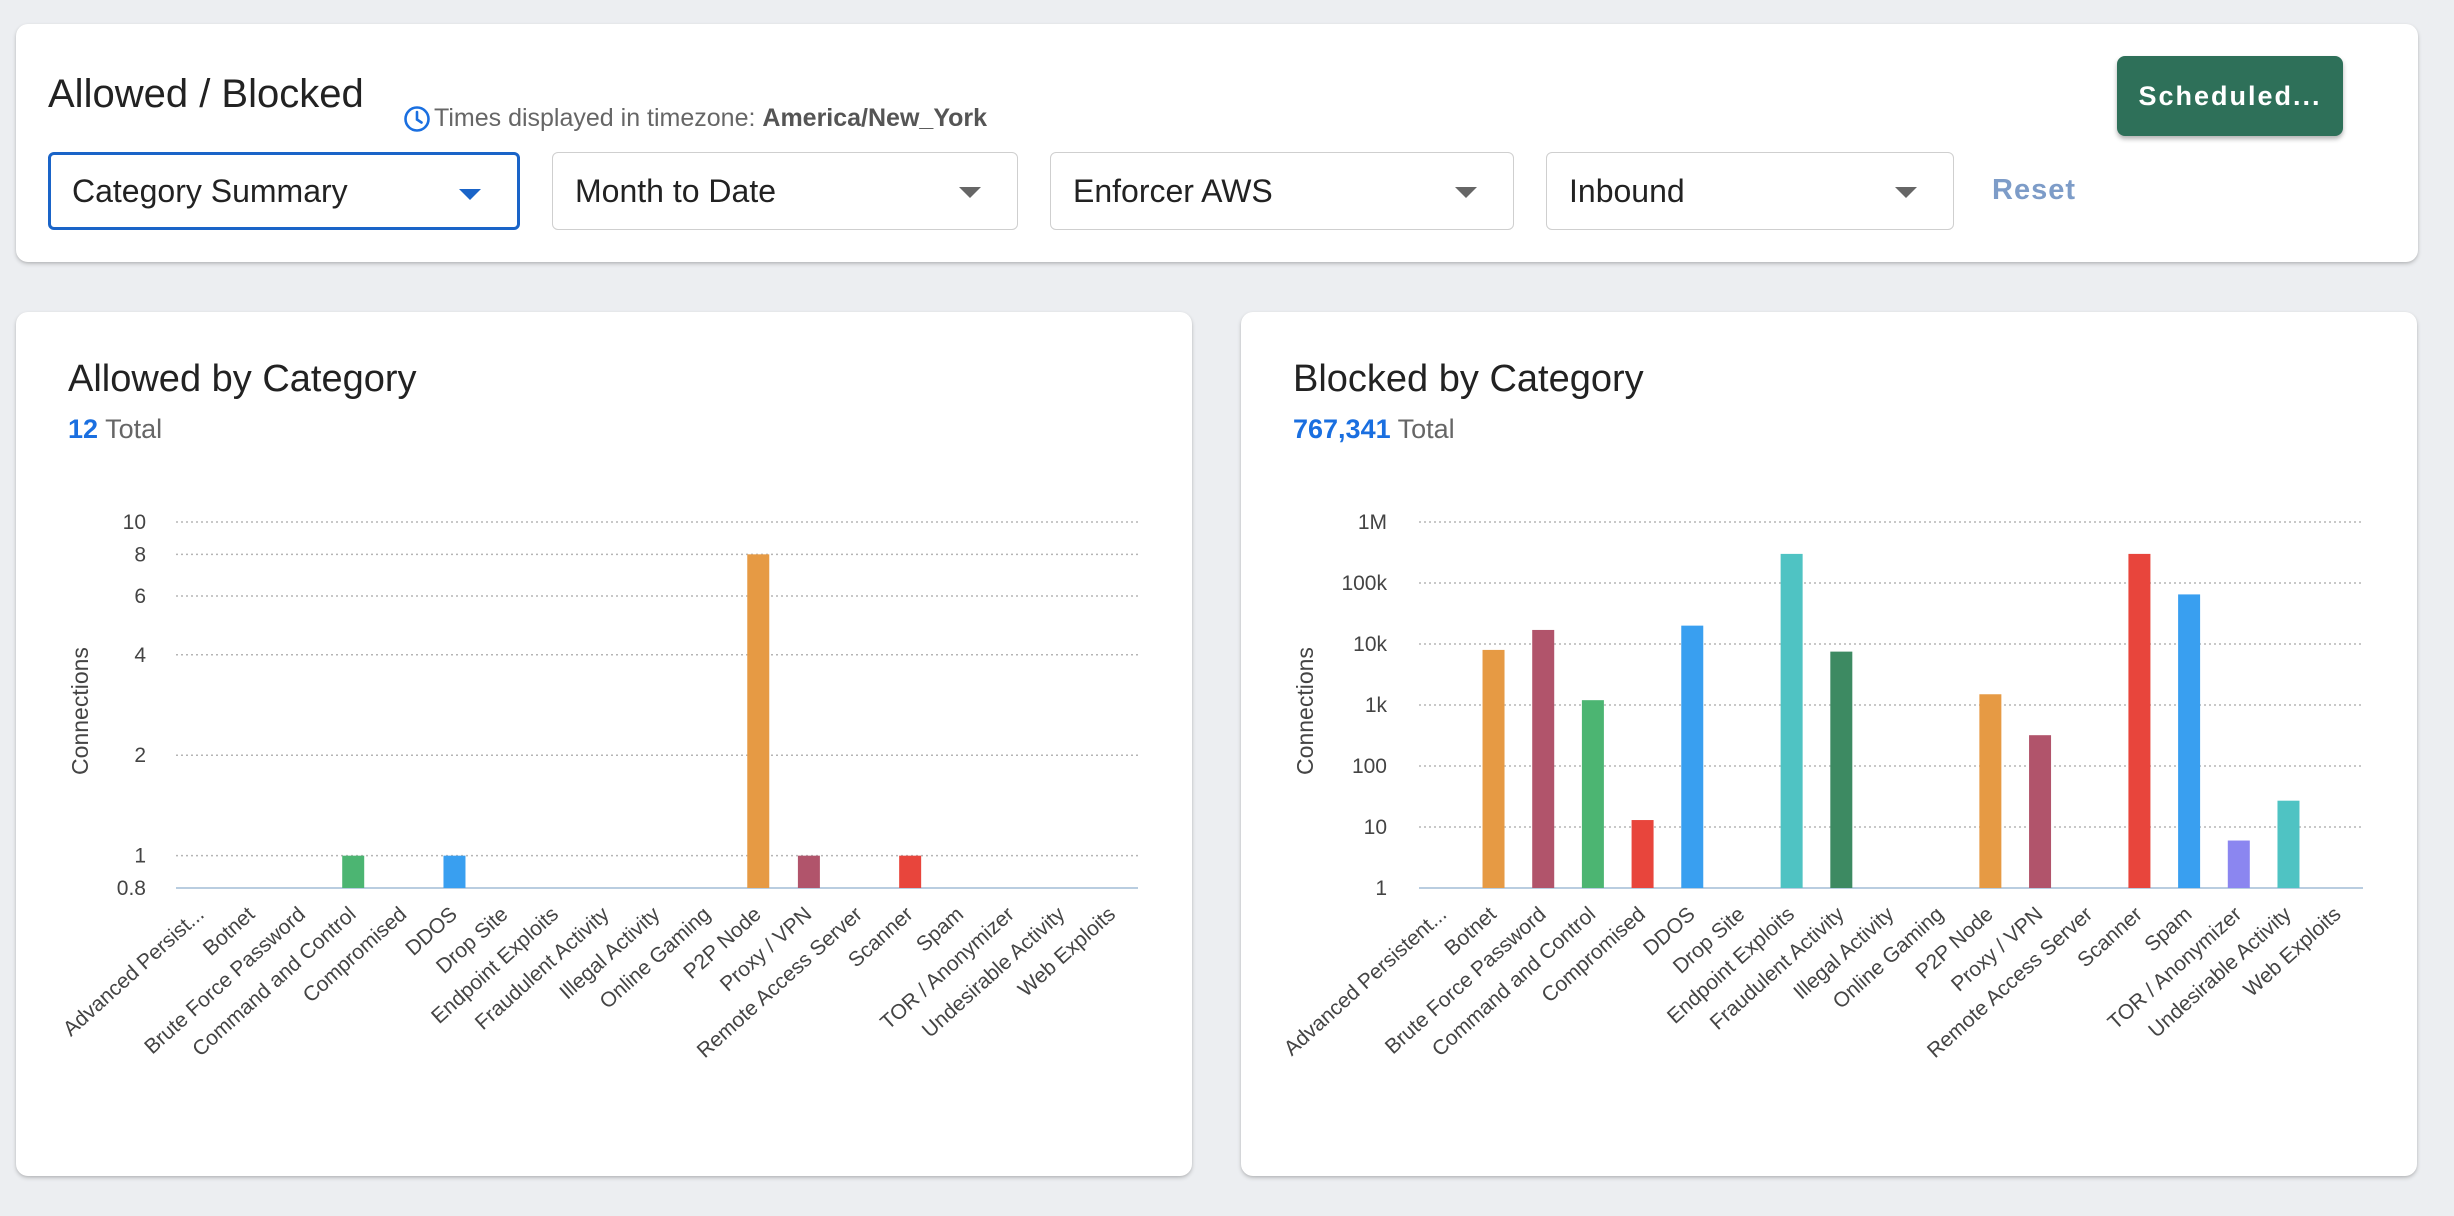  What do you see at coordinates (1372, 522) in the screenshot?
I see `y-tick-label: 1M` at bounding box center [1372, 522].